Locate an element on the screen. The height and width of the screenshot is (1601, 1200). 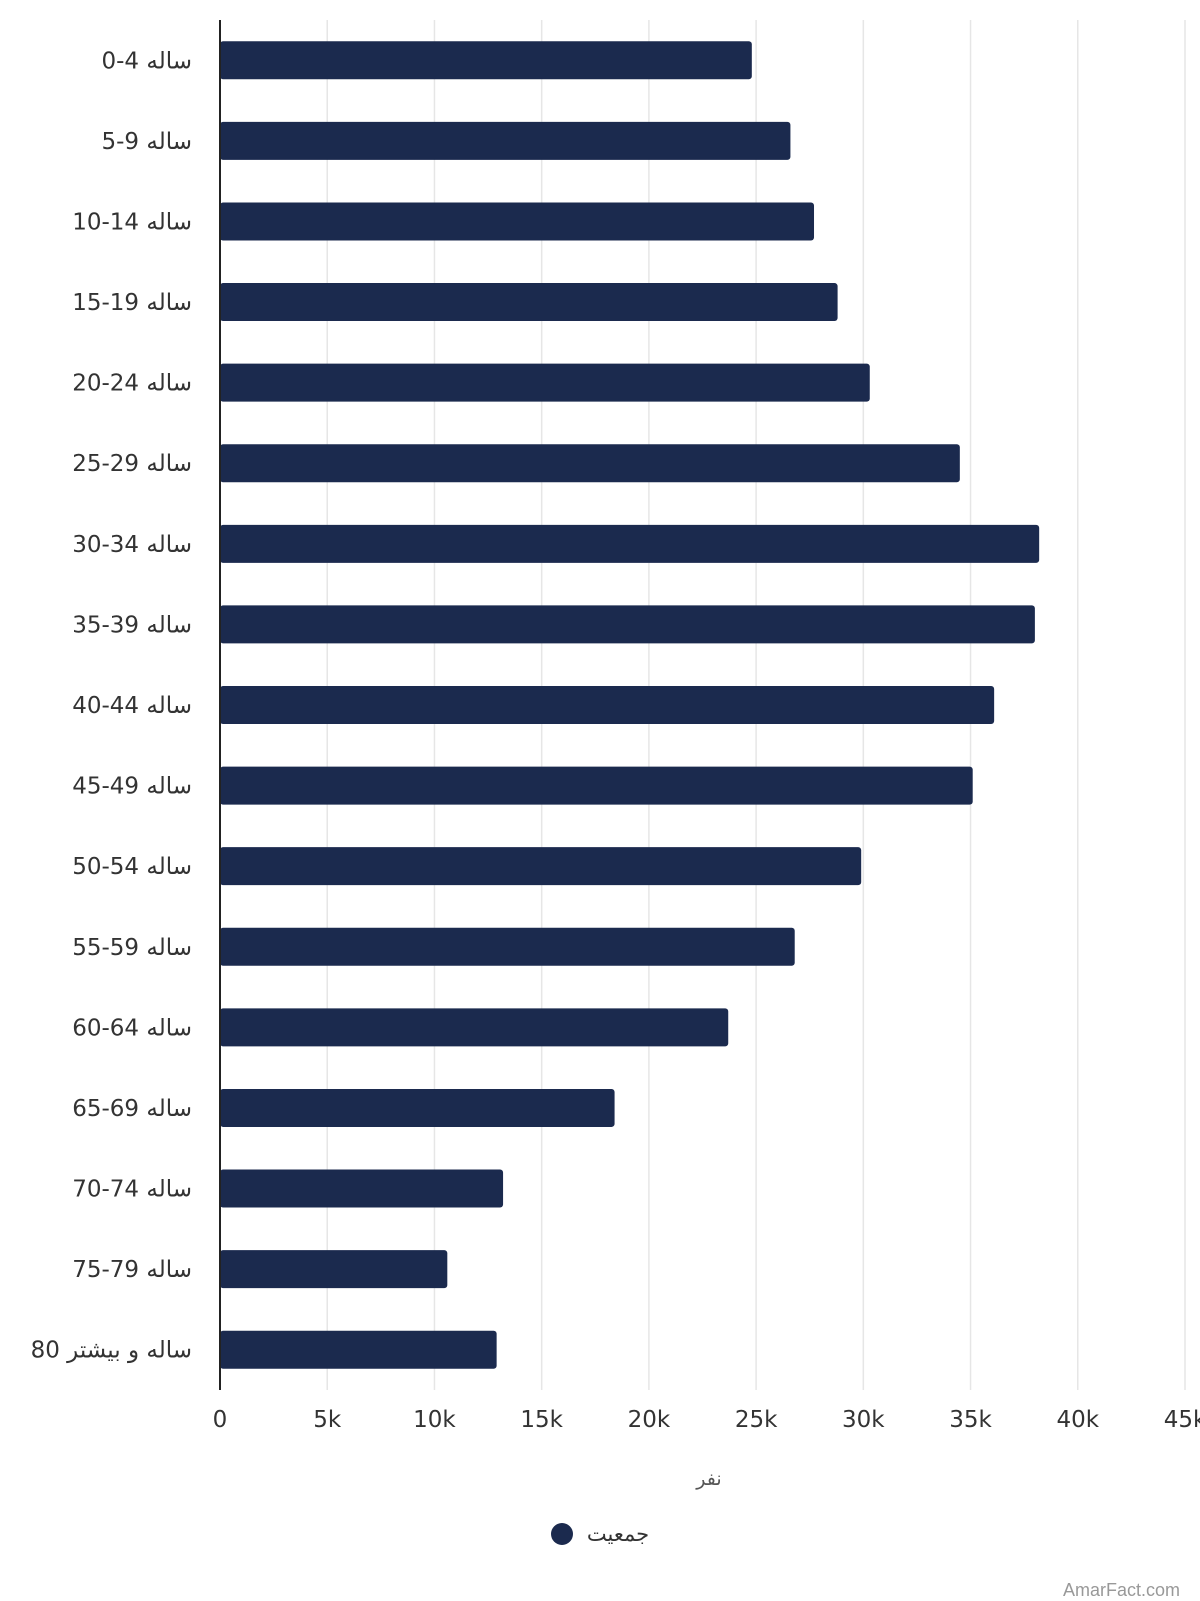
category-label: 30-34 ساله is located at coordinates (132, 545).